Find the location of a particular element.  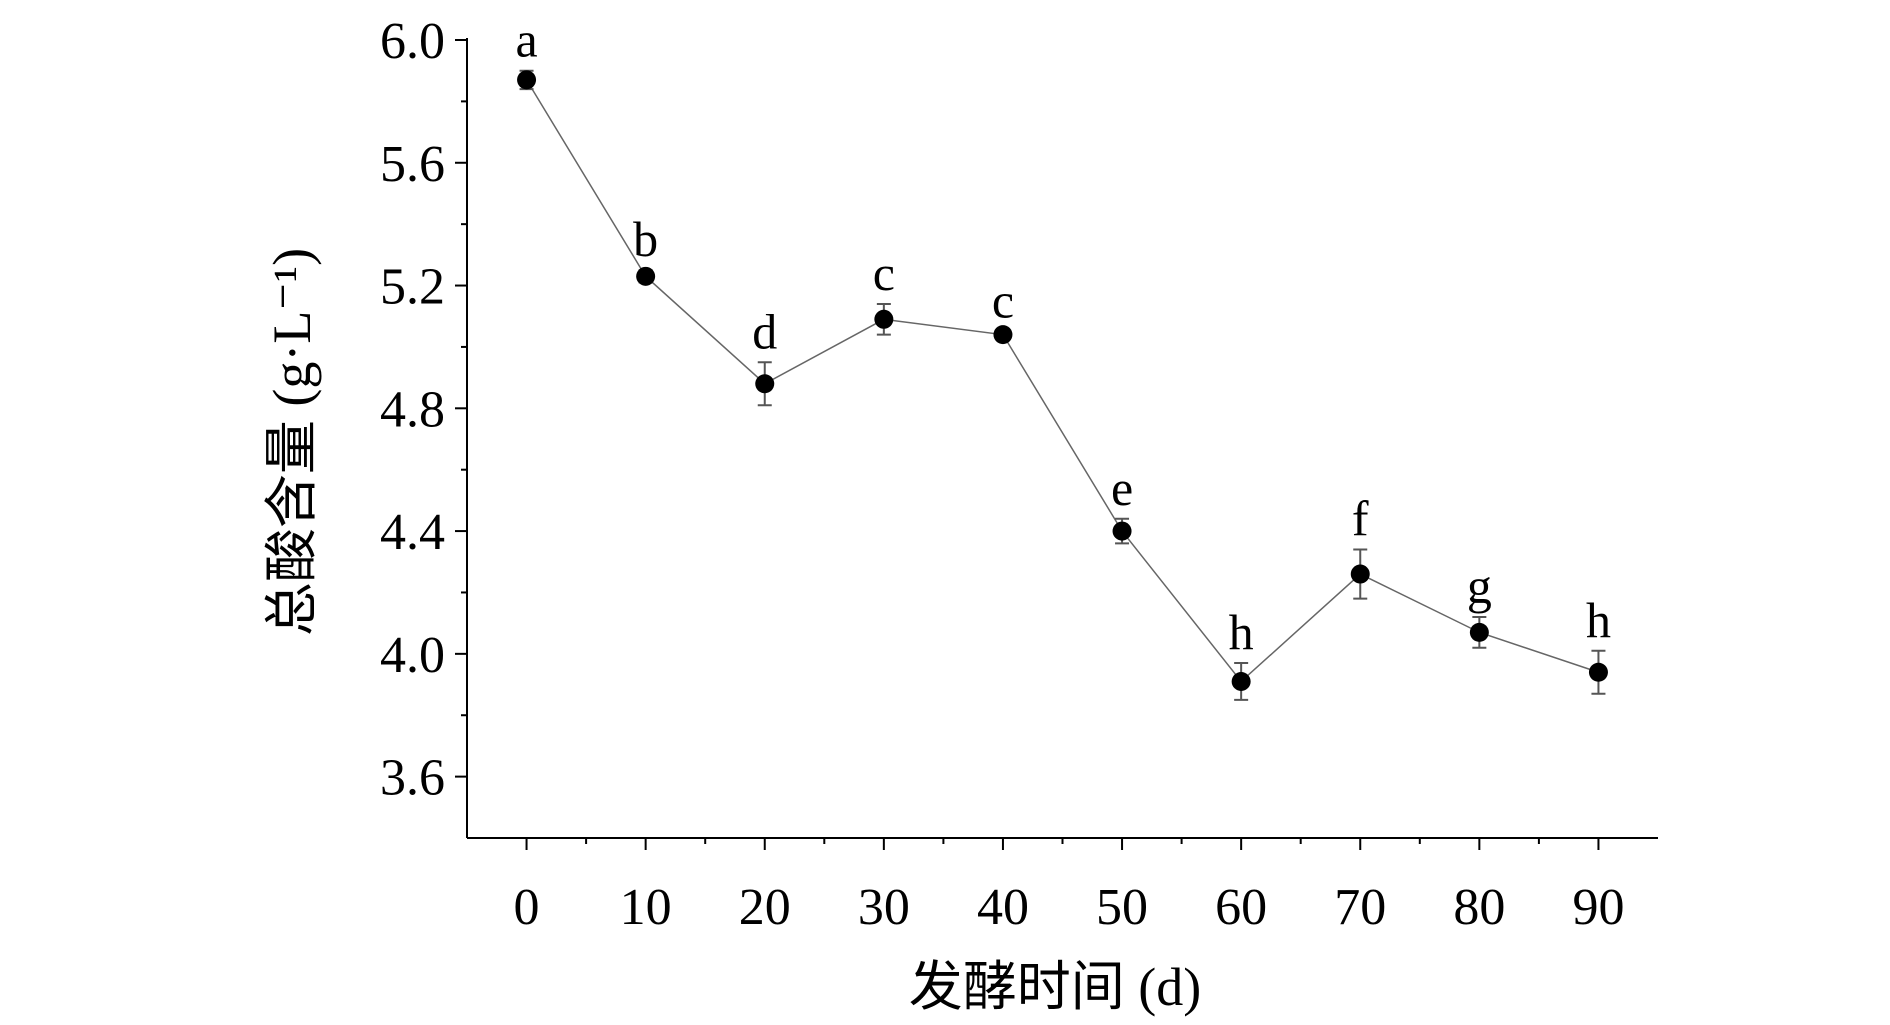

y-tick-label: 4.0 is located at coordinates (412, 655).